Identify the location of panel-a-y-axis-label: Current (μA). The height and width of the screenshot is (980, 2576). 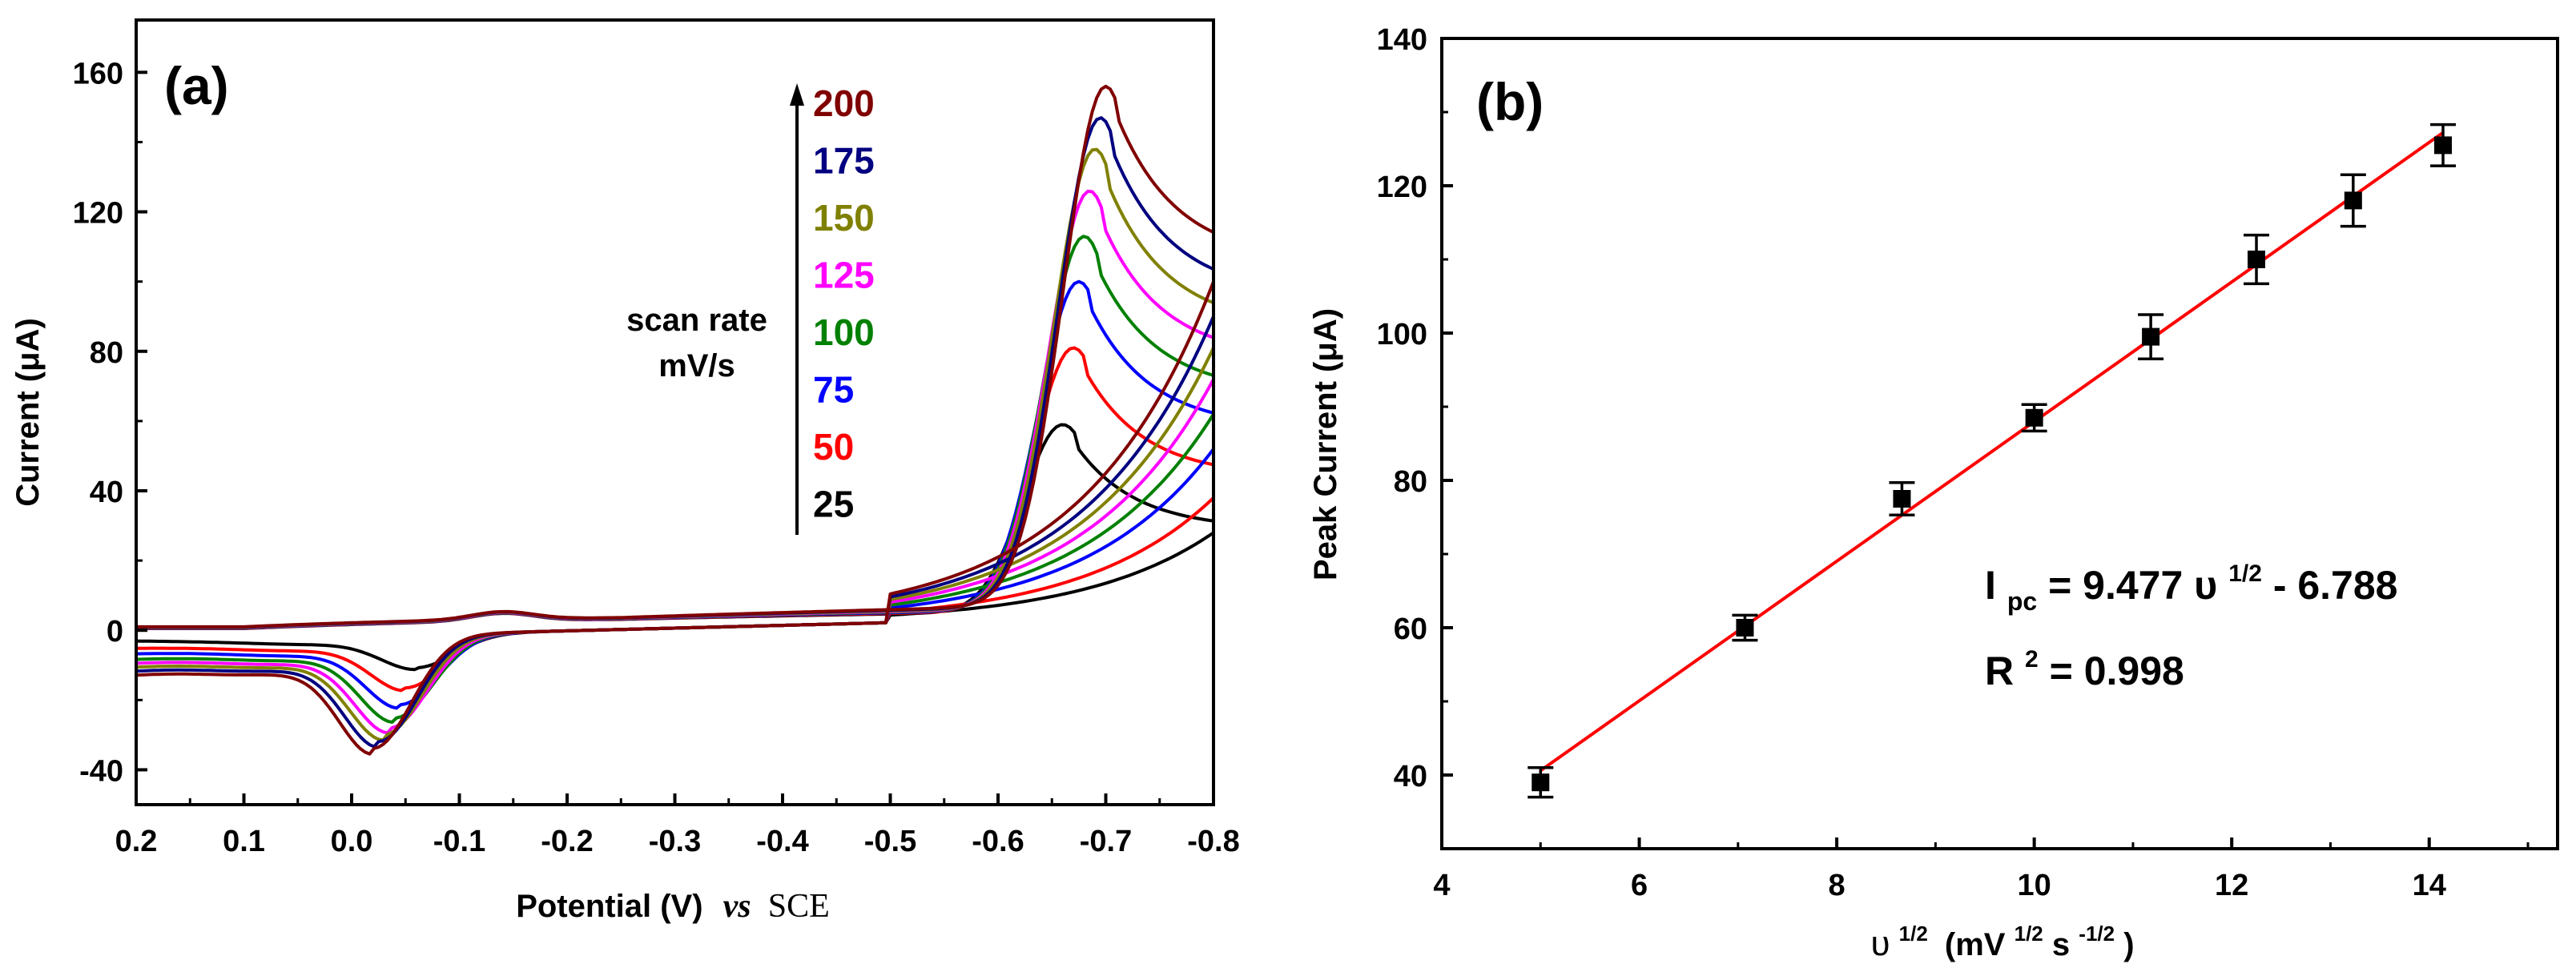
(28, 413).